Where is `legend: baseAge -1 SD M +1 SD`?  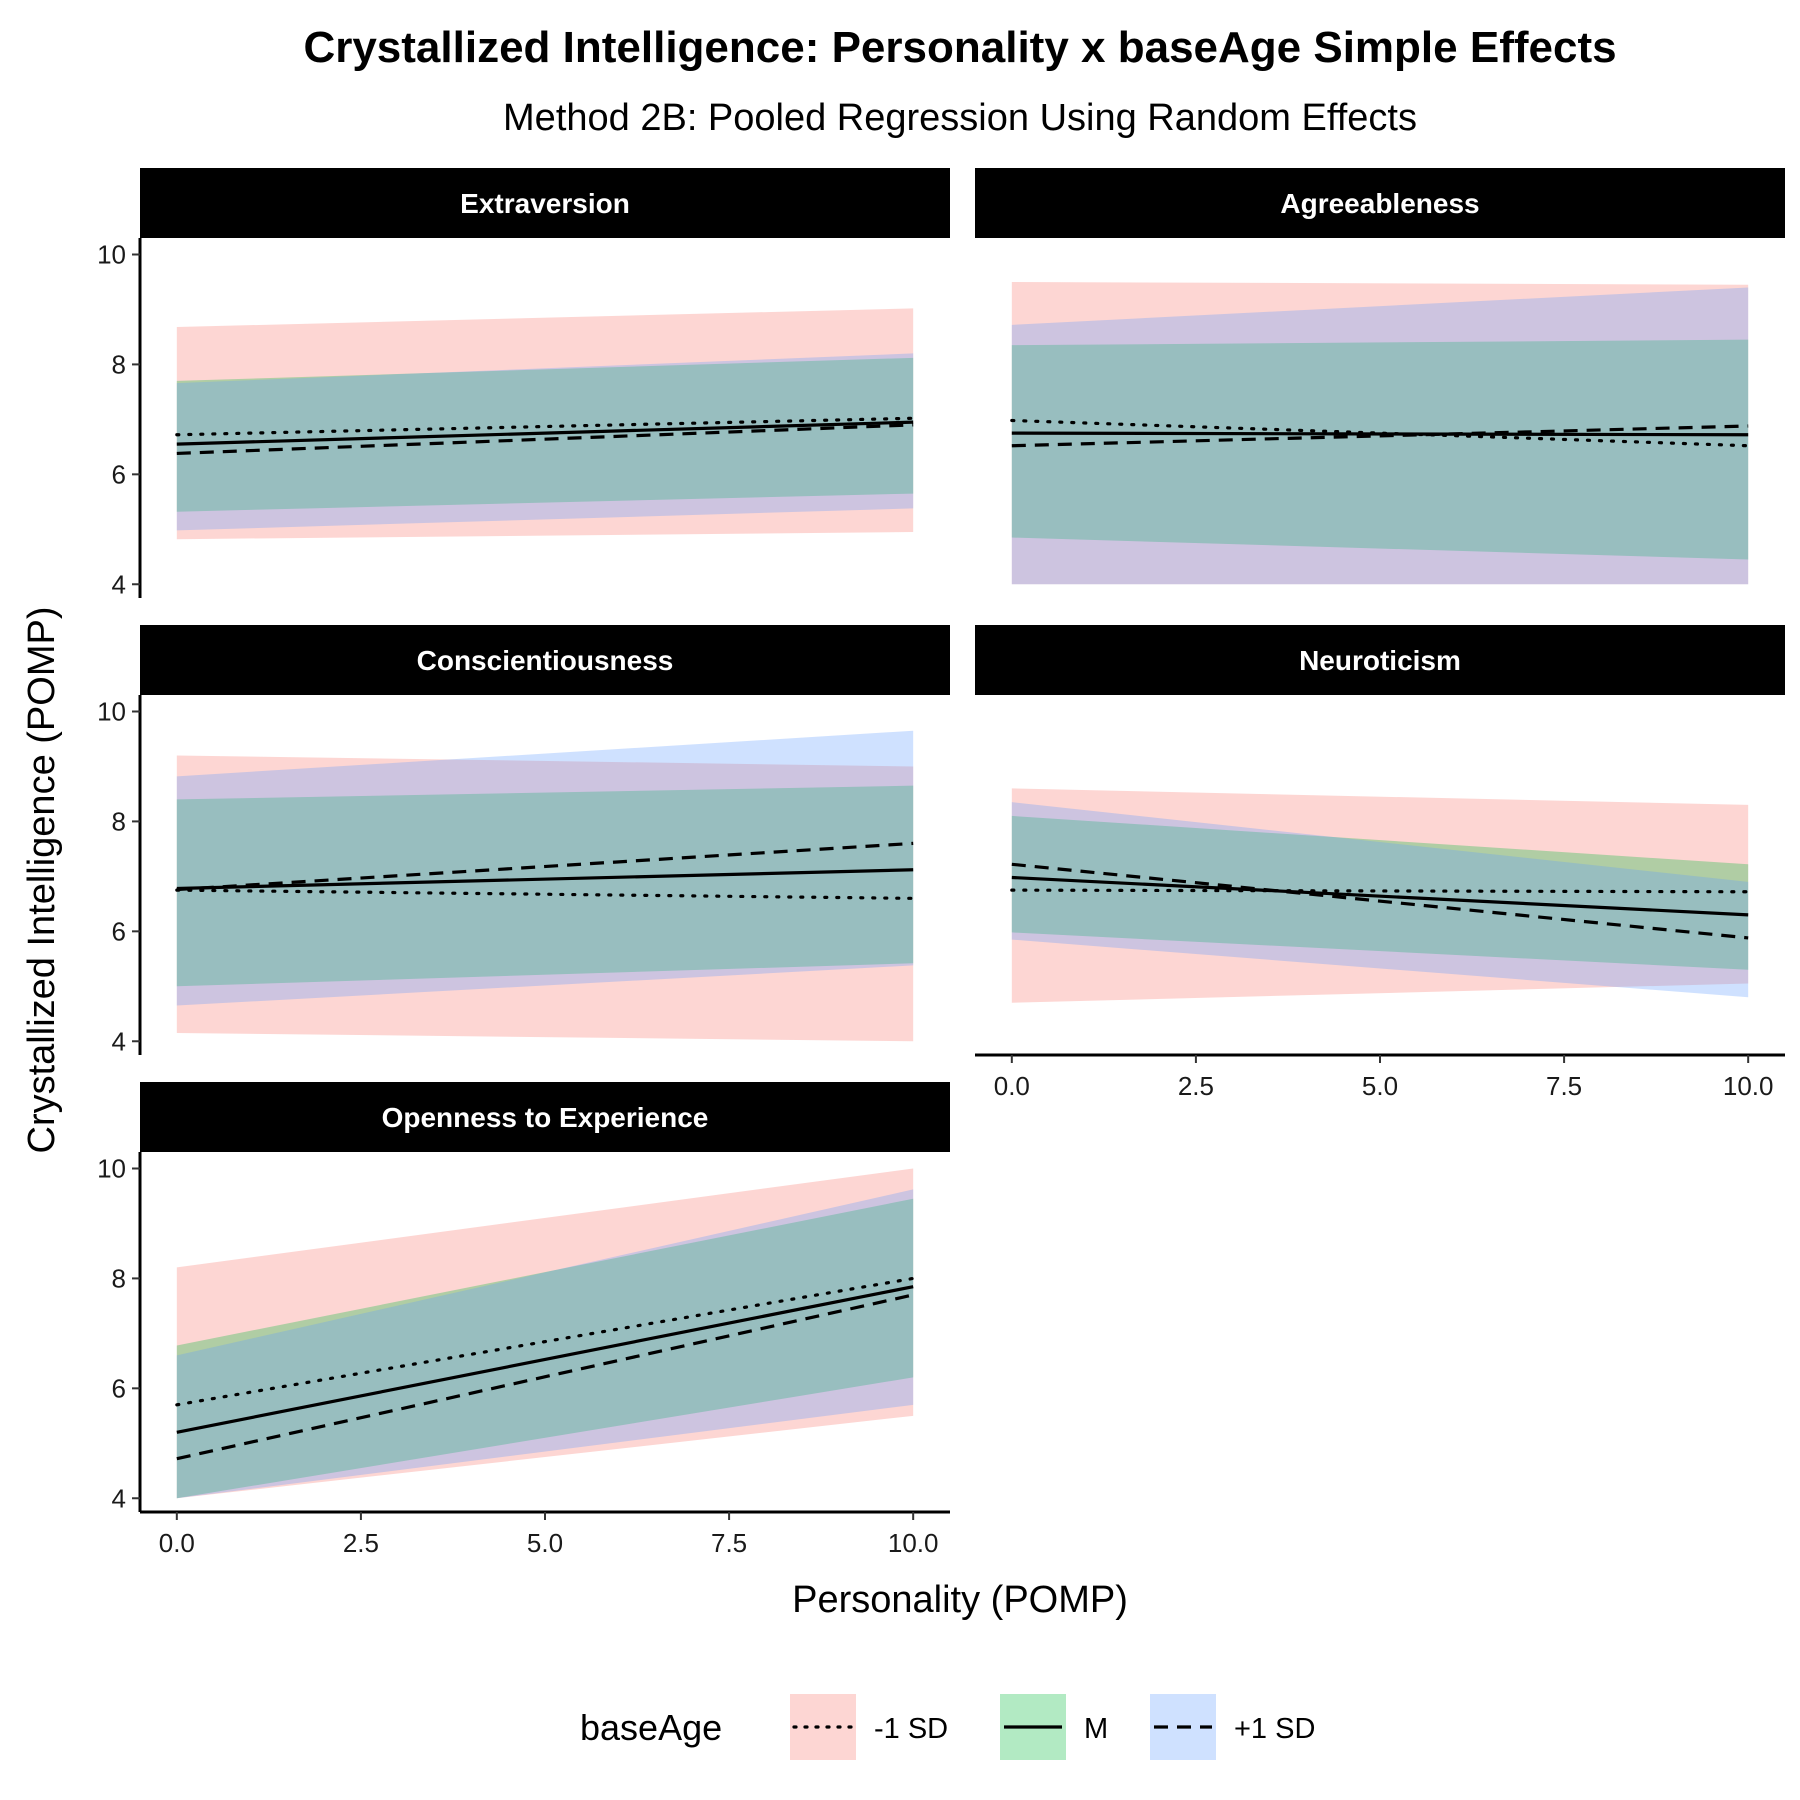 legend: baseAge -1 SD M +1 SD is located at coordinates (947, 1727).